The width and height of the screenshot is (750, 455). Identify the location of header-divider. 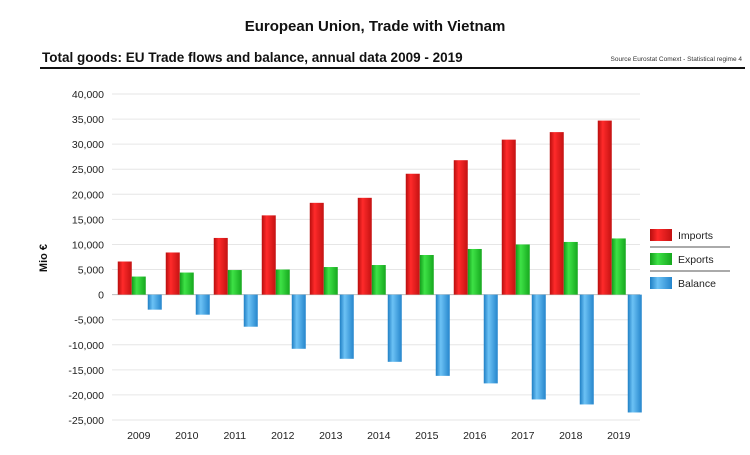
(392, 68).